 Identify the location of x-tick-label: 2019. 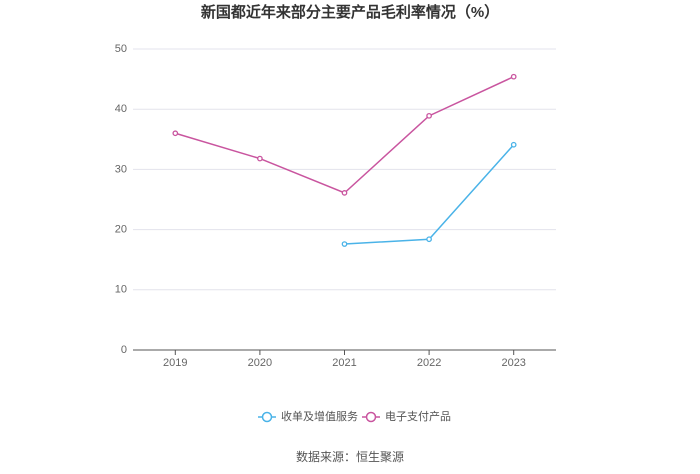
(175, 363).